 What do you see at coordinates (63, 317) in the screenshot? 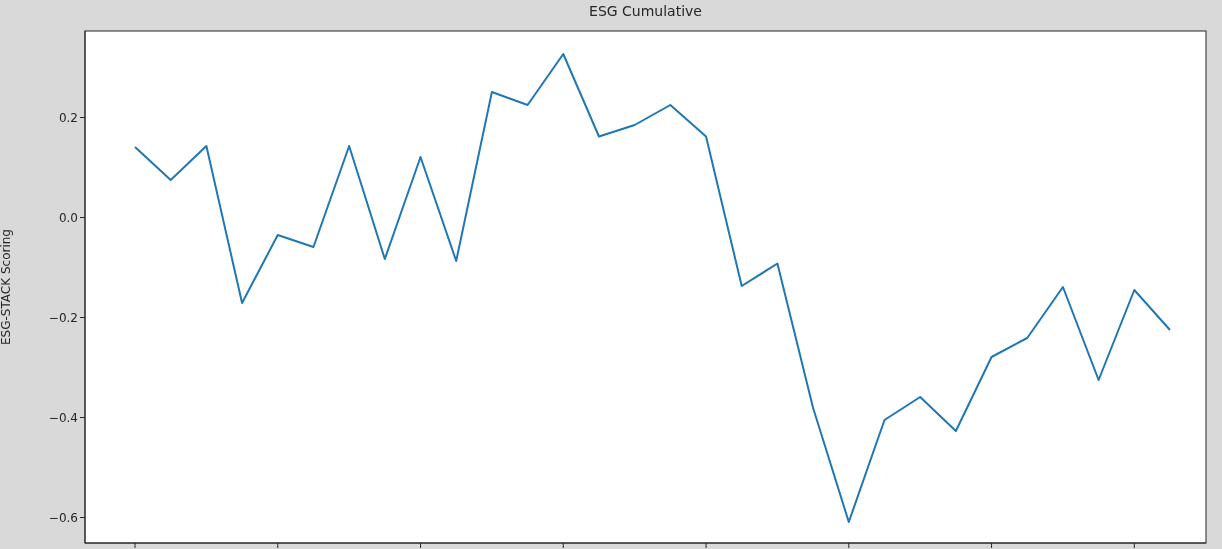
I see `y-tick-label: −0.2` at bounding box center [63, 317].